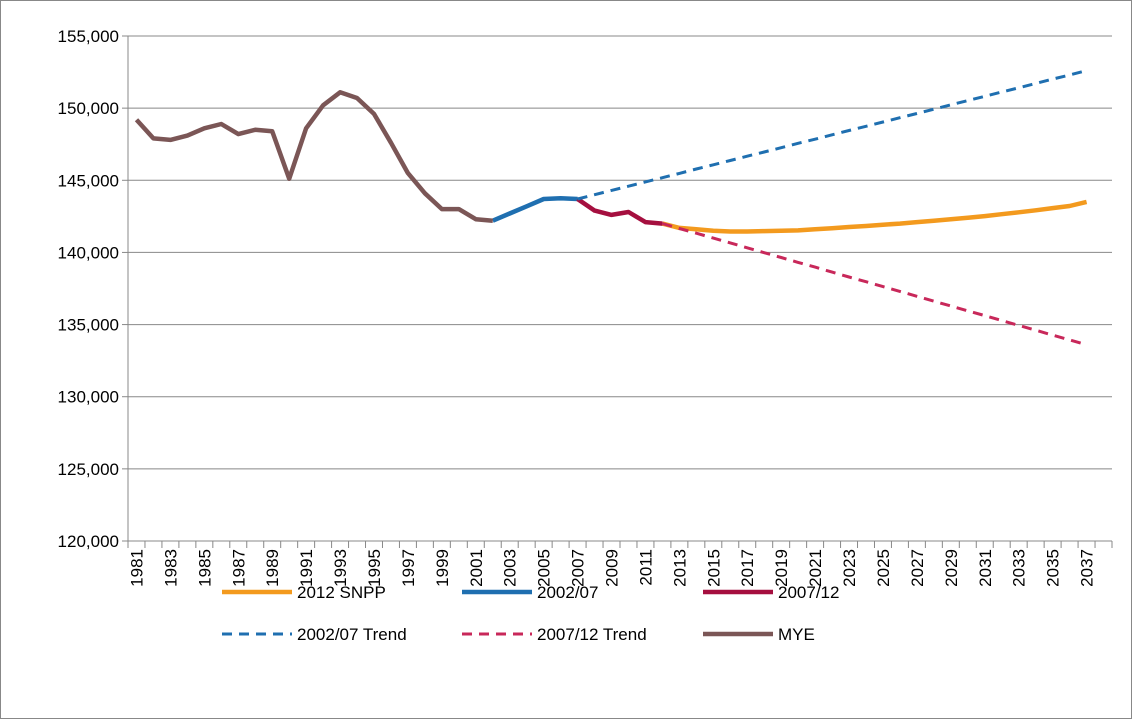 Image resolution: width=1132 pixels, height=724 pixels. I want to click on x-tick-label: 2033, so click(1019, 568).